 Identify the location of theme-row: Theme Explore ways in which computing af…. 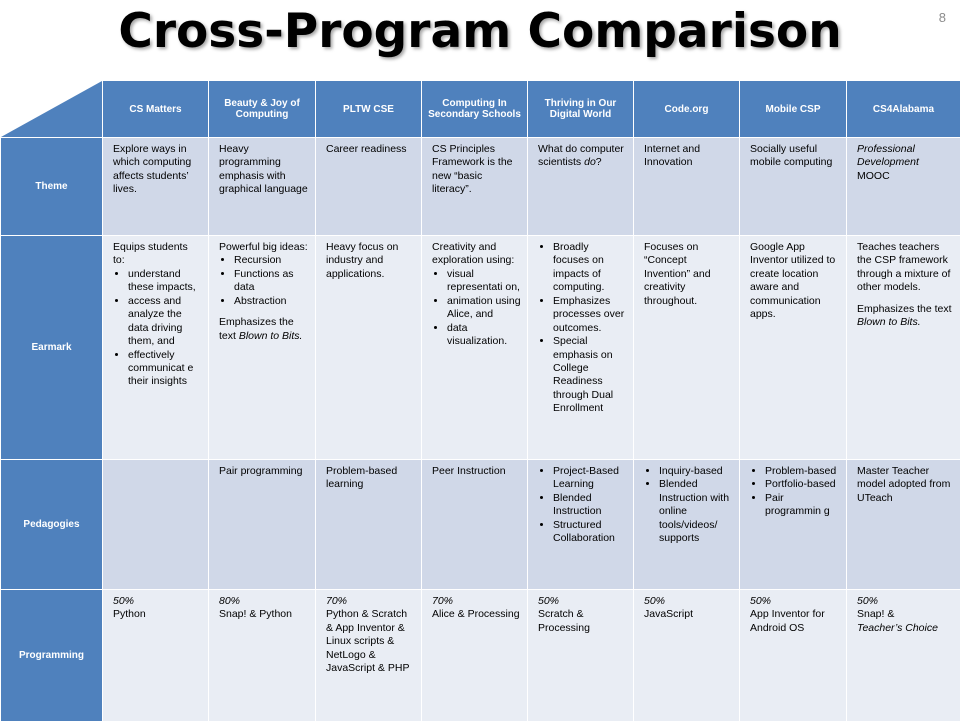
(480, 187).